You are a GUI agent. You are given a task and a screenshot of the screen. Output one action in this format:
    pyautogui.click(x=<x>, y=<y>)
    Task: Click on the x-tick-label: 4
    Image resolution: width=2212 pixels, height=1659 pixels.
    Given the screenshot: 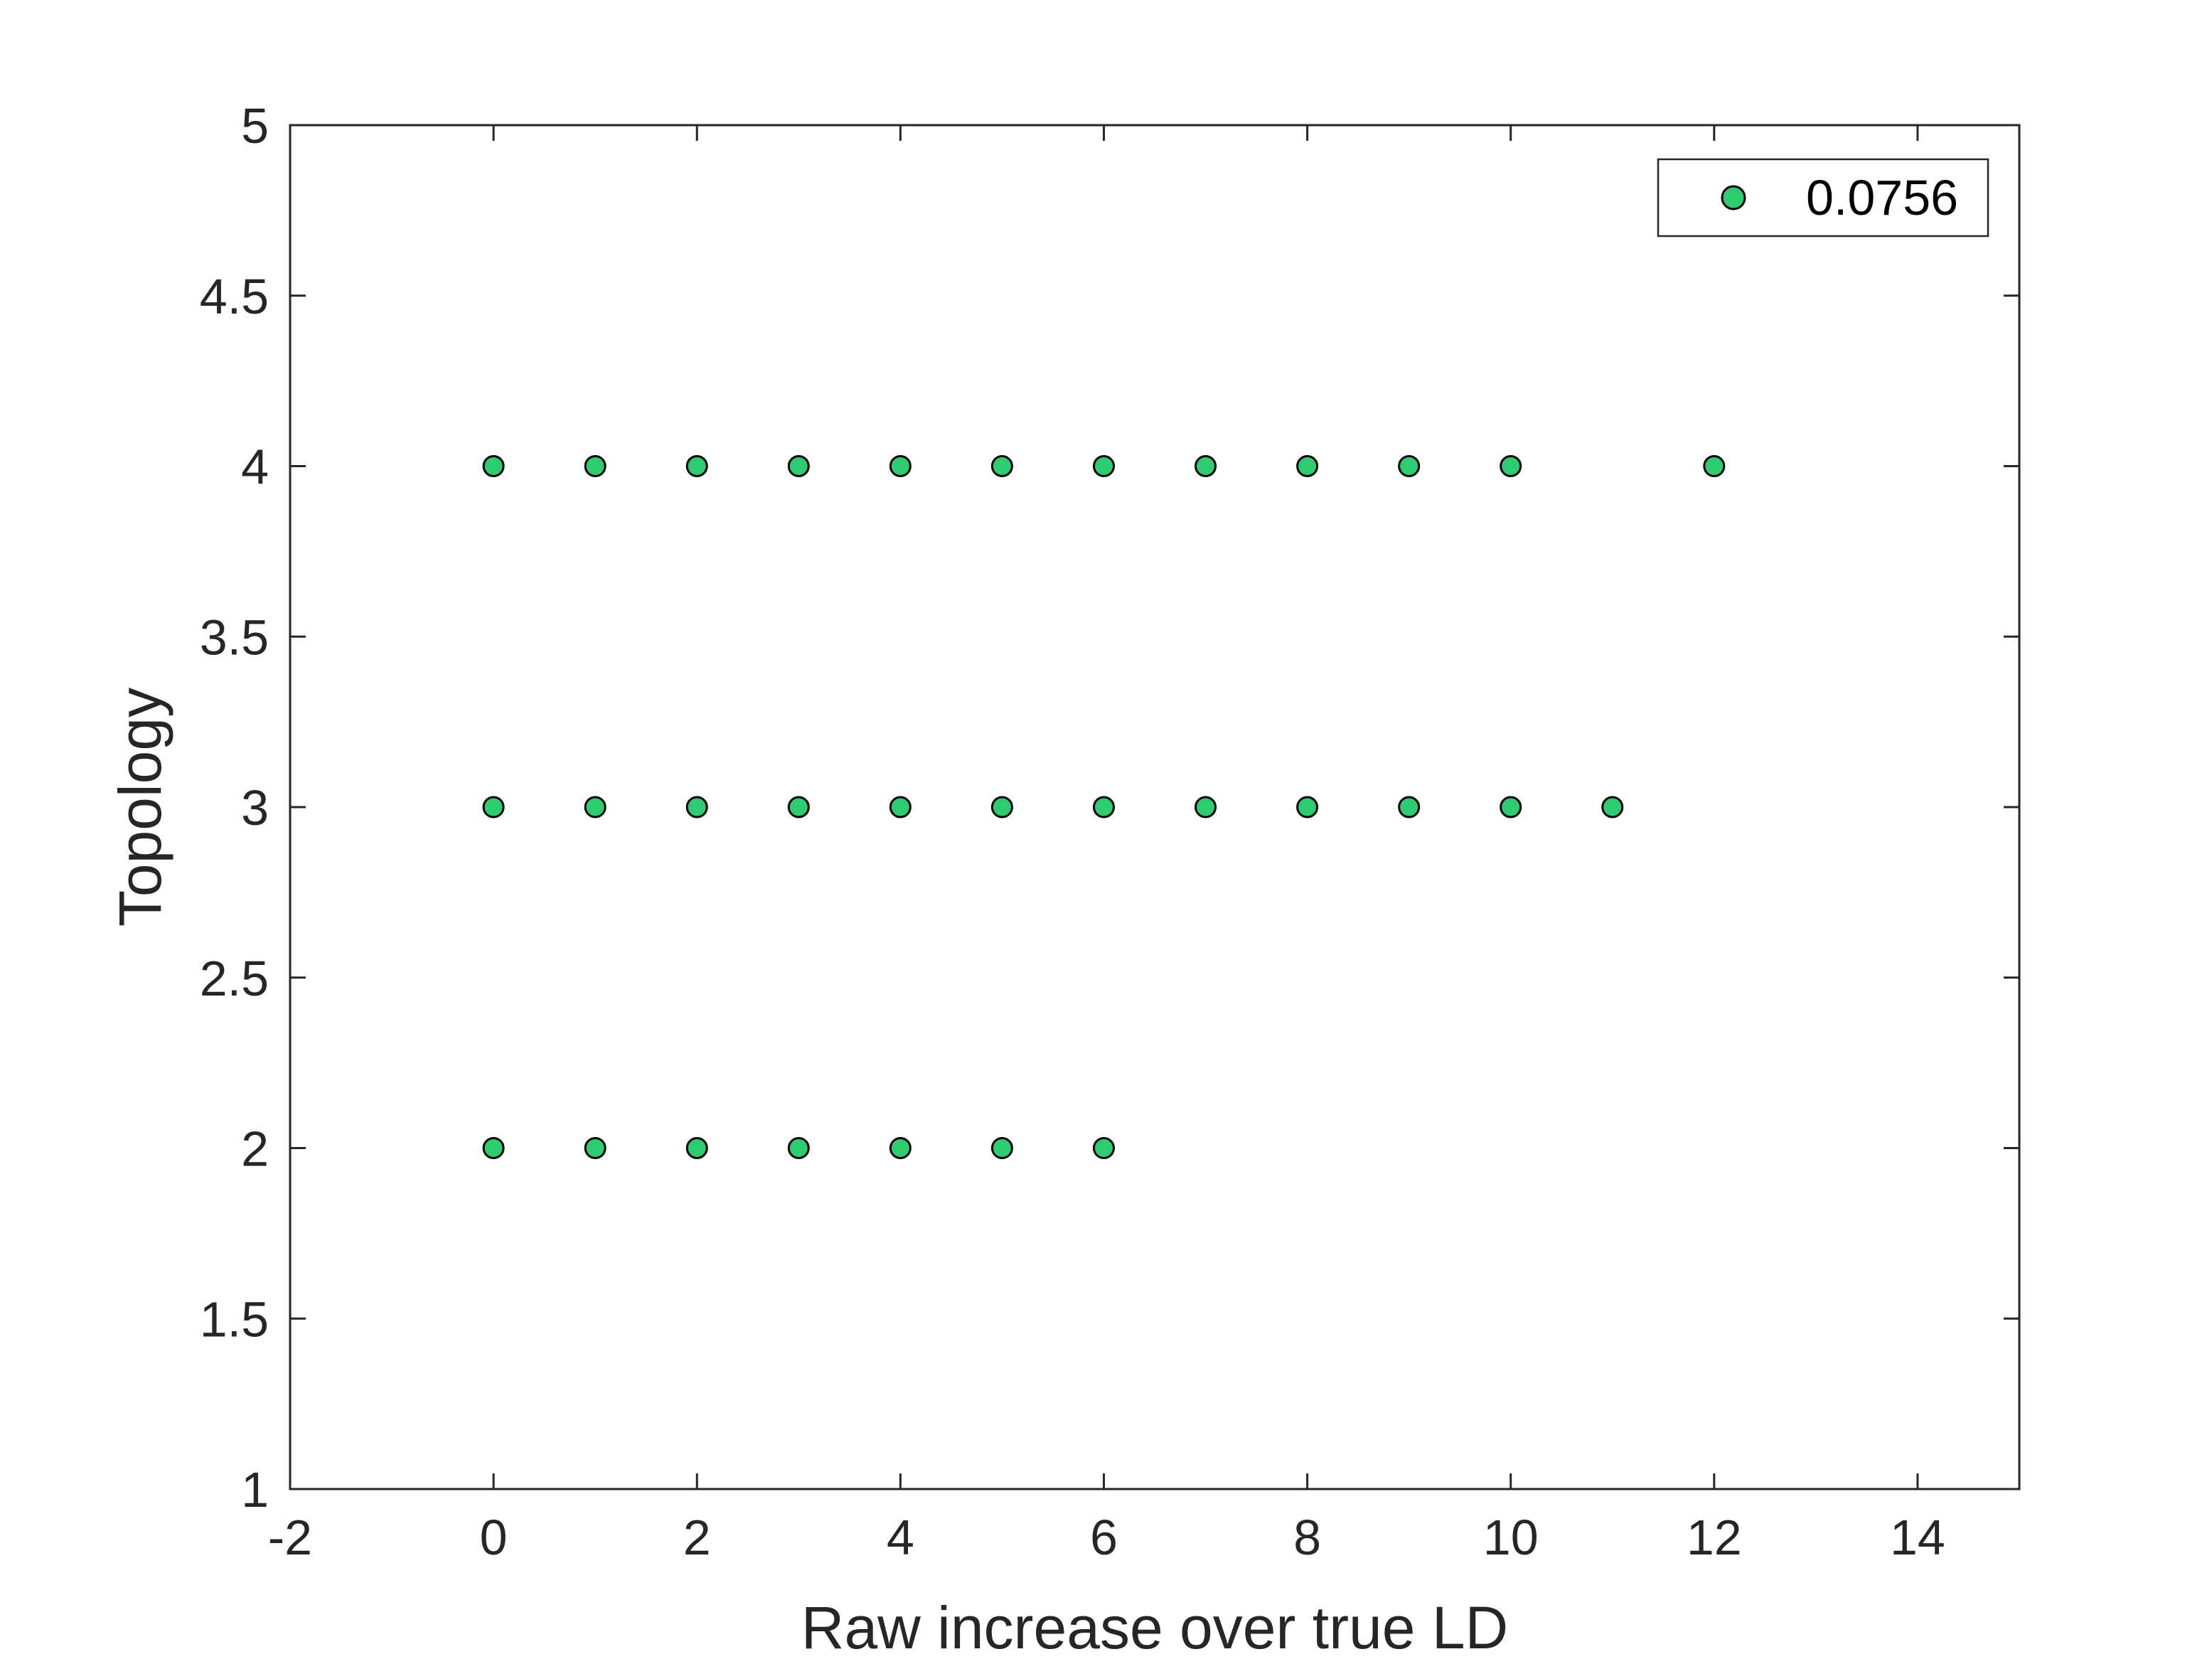 What is the action you would take?
    pyautogui.click(x=901, y=1537)
    